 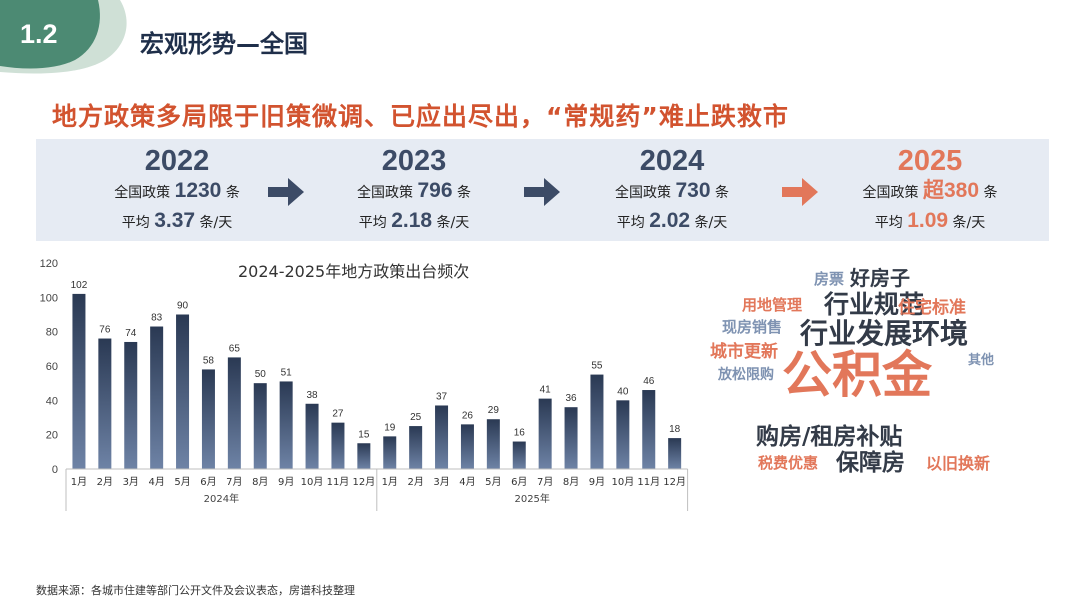 I want to click on word-cloud-term: 房票, so click(x=829, y=279).